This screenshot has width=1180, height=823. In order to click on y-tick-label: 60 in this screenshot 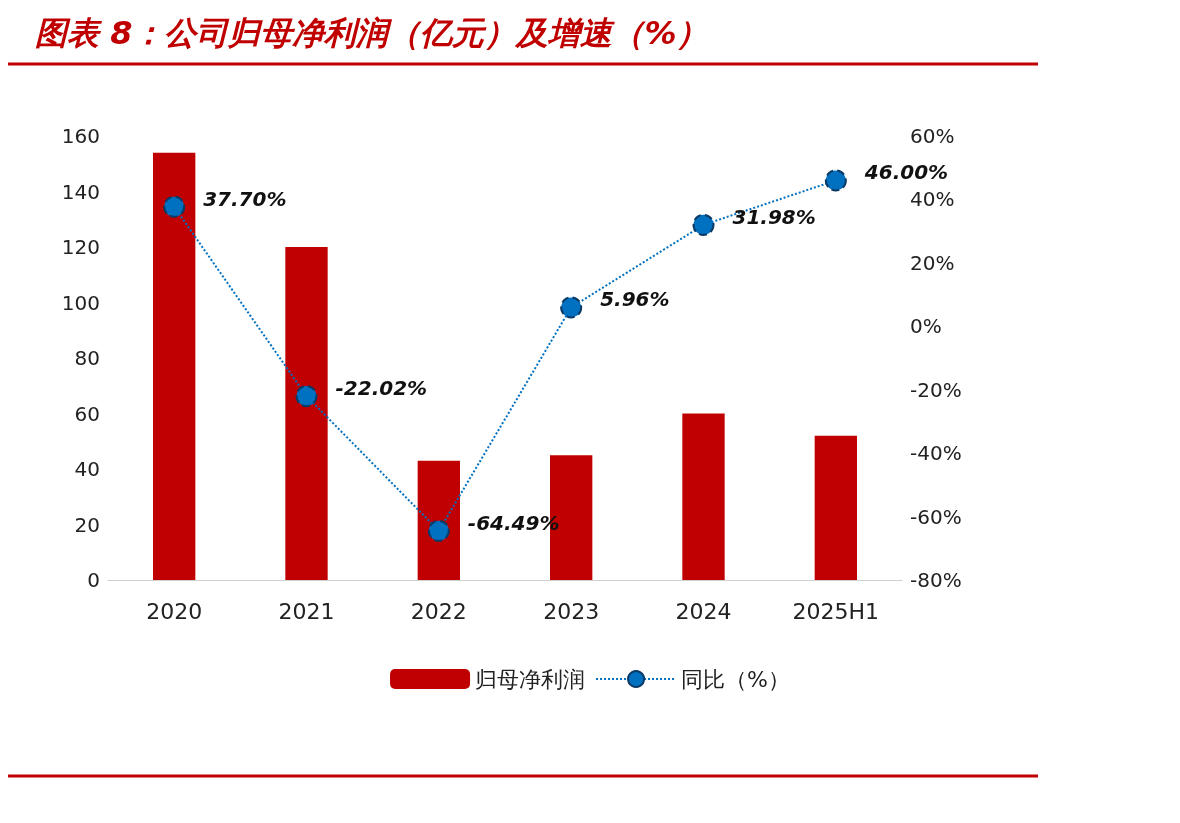, I will do `click(87, 413)`.